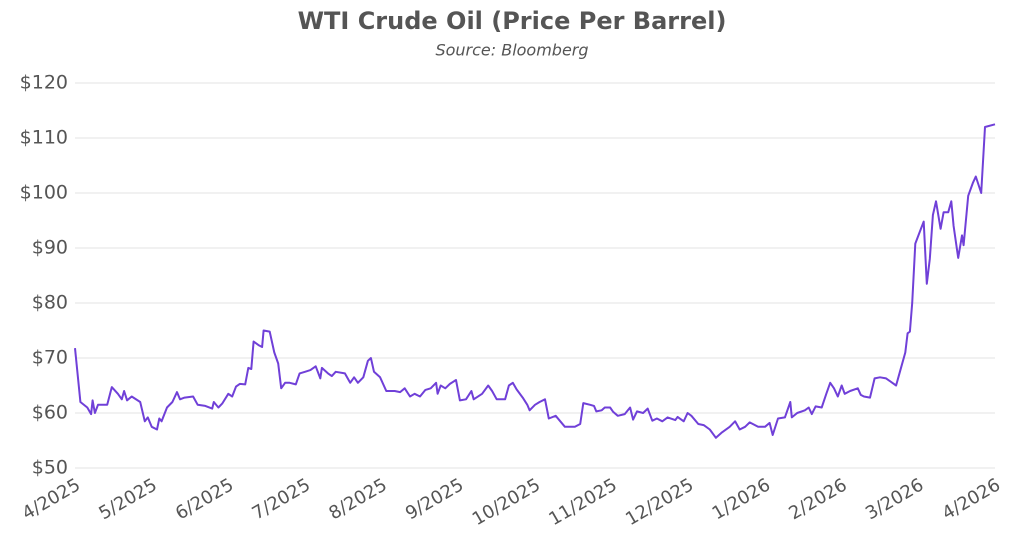 The height and width of the screenshot is (555, 1024). Describe the element at coordinates (894, 499) in the screenshot. I see `x-tick-label: 3/2026` at that location.